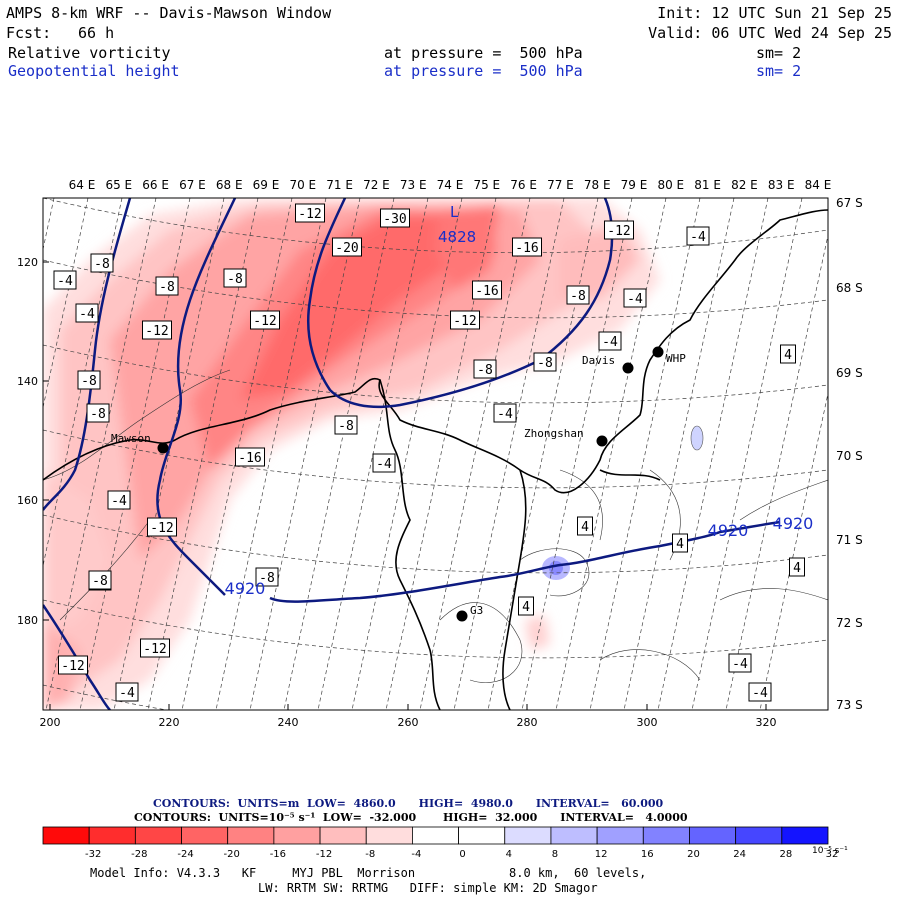  What do you see at coordinates (676, 358) in the screenshot?
I see `svg-text: WHP` at bounding box center [676, 358].